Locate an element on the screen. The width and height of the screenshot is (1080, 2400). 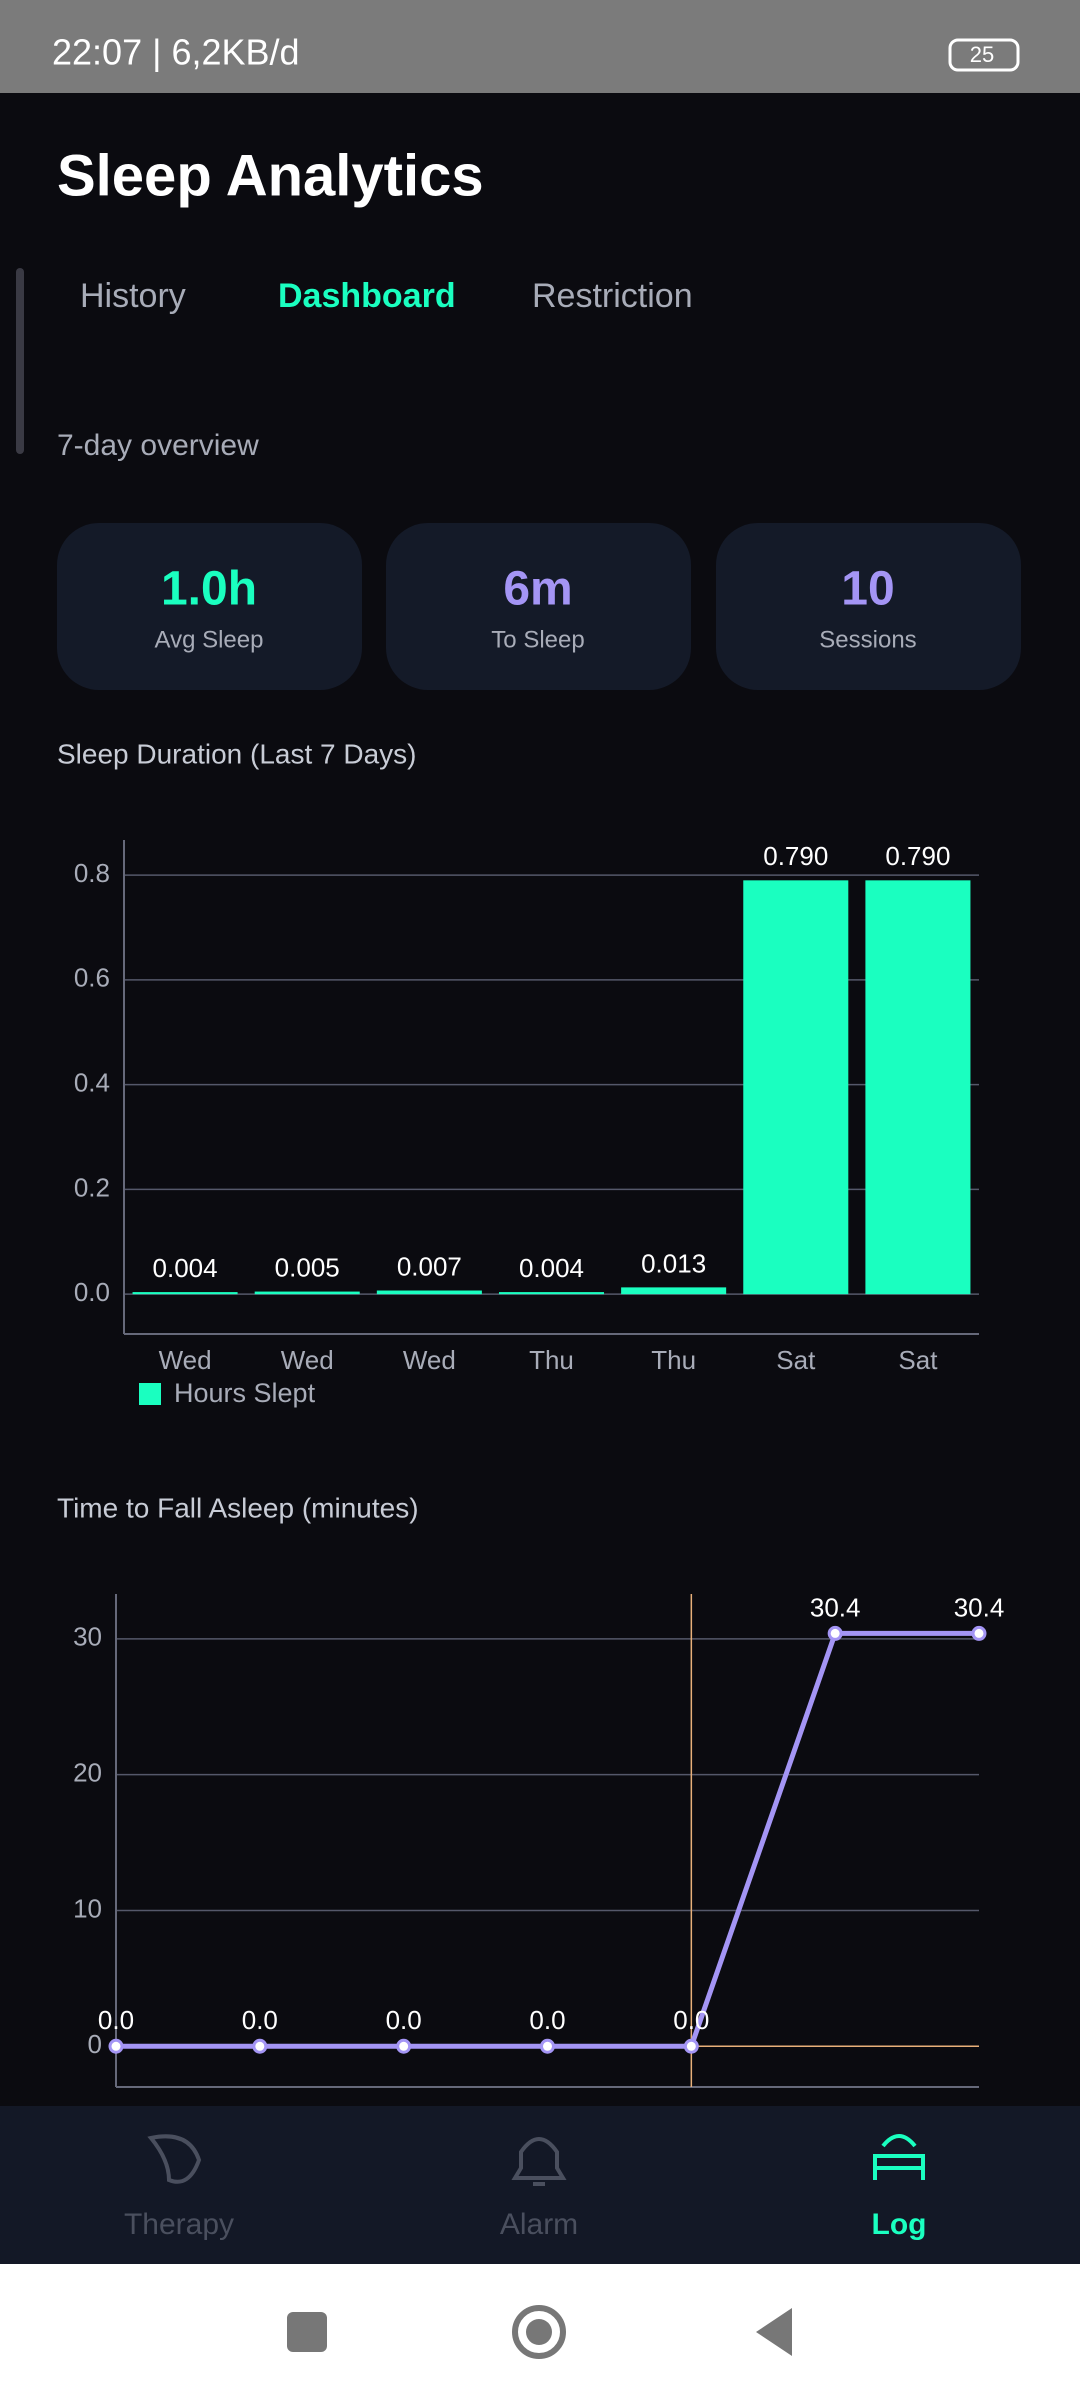
tab: Restriction is located at coordinates (612, 296).